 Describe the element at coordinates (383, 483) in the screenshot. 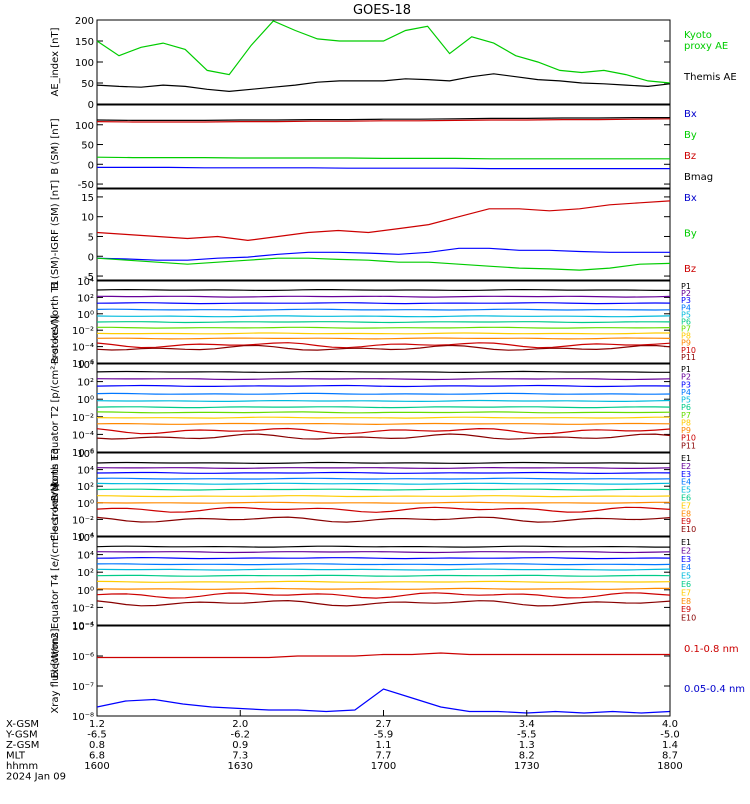

I see `channel-line-e5` at that location.